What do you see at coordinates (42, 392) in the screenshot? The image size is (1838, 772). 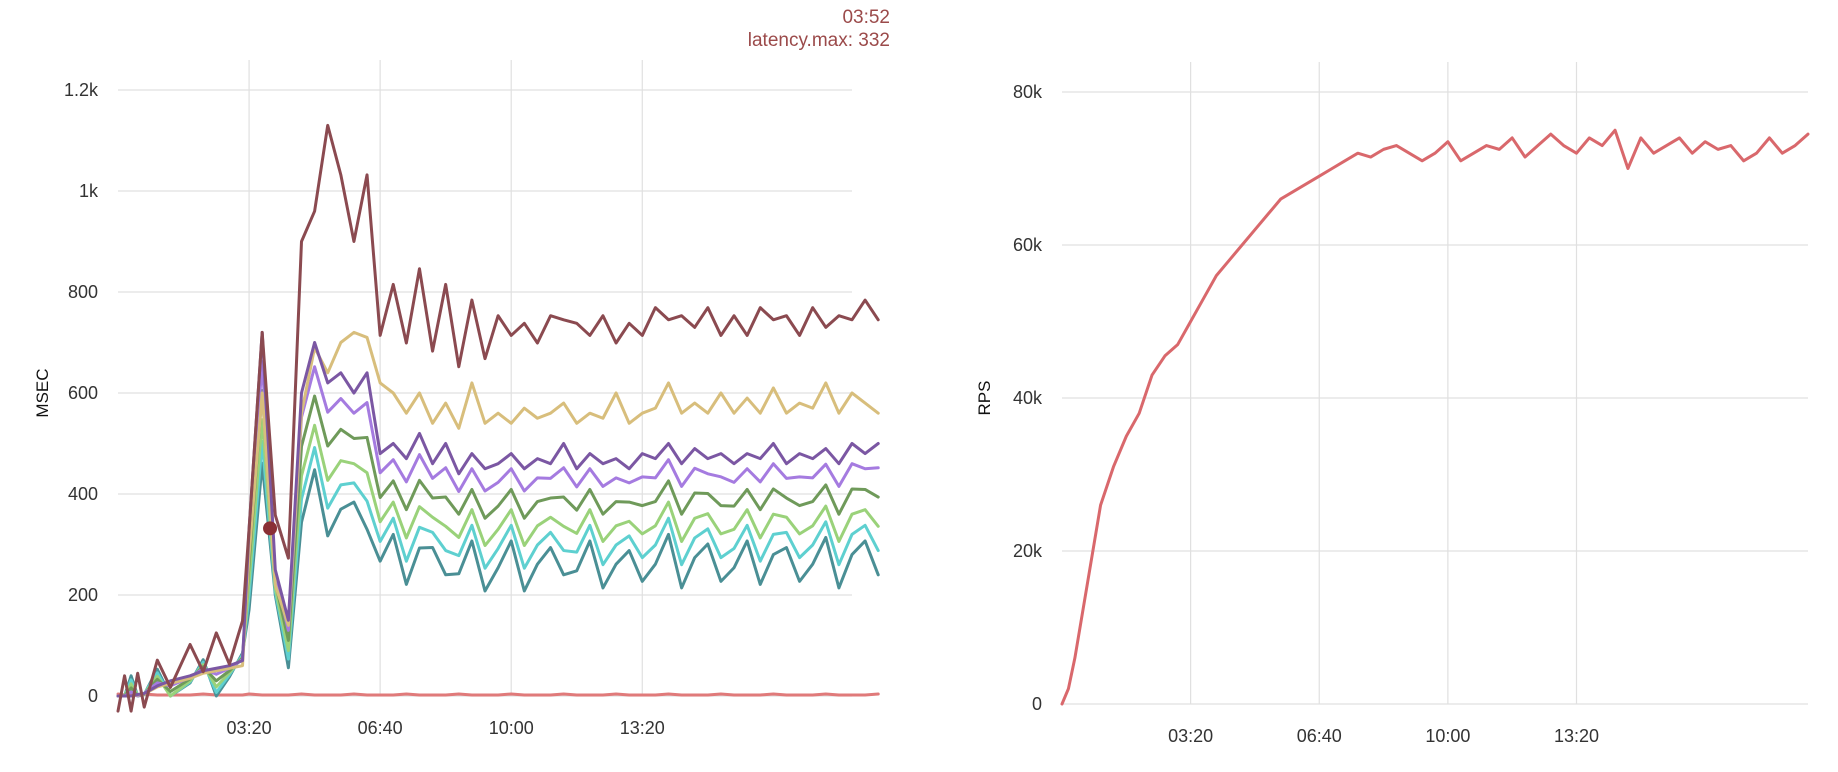 I see `y-axis-label: MSEC` at bounding box center [42, 392].